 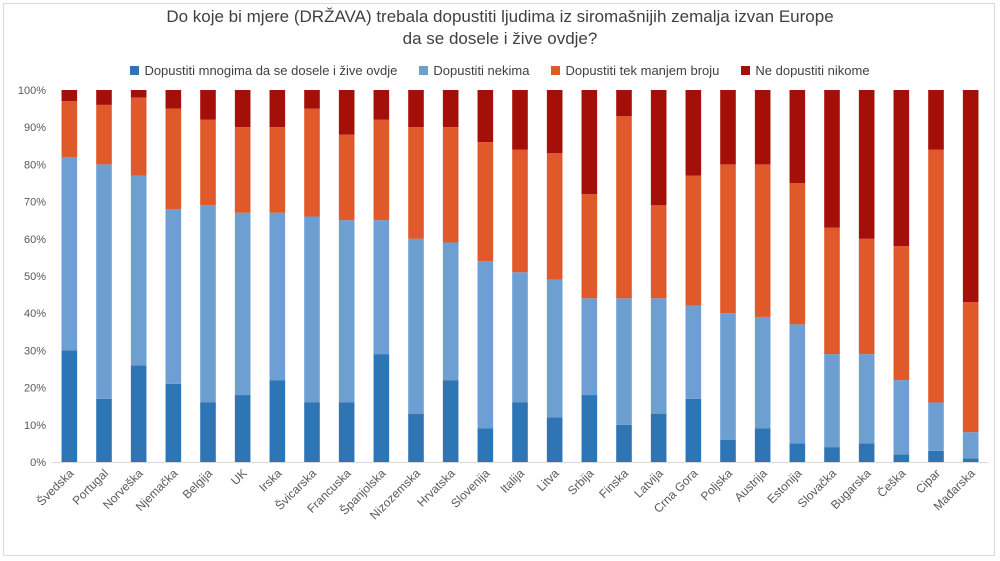 What do you see at coordinates (35, 314) in the screenshot?
I see `y-tick-label: 40%` at bounding box center [35, 314].